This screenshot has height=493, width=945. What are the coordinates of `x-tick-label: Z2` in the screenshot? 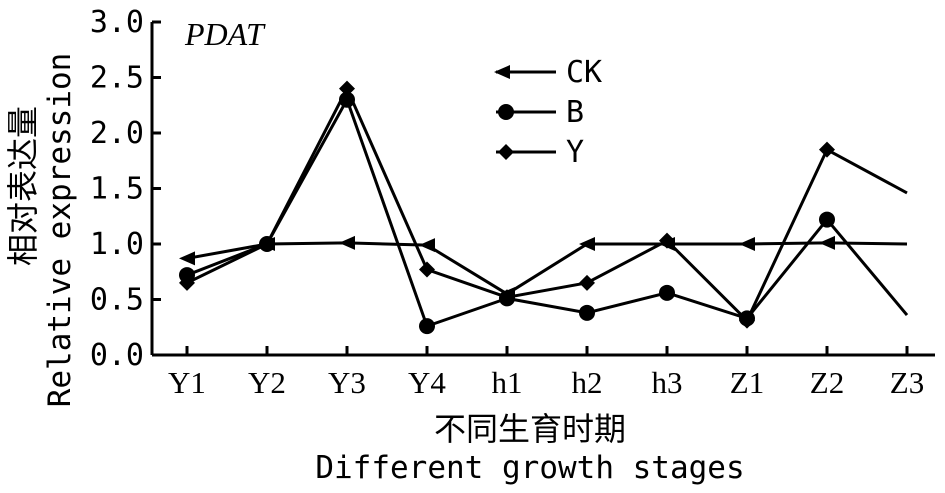 It's located at (827, 382).